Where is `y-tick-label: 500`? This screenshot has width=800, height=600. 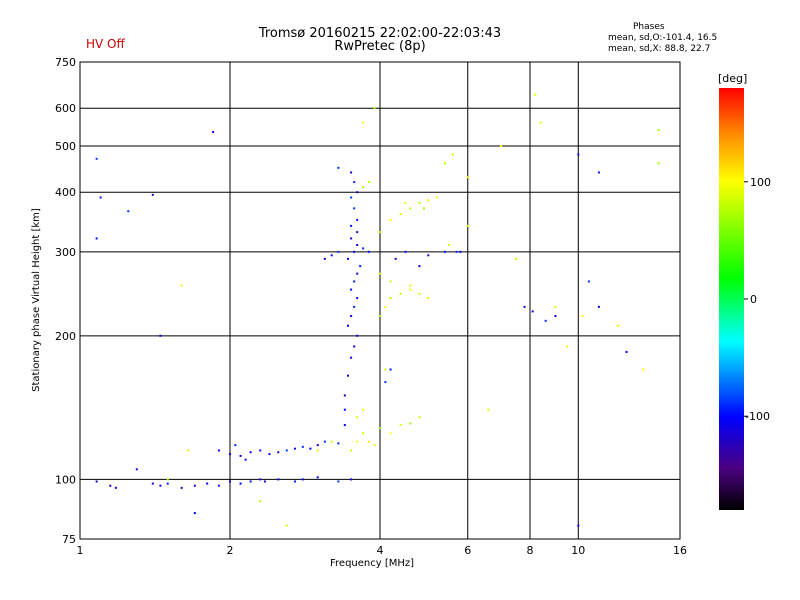 y-tick-label: 500 is located at coordinates (65, 146).